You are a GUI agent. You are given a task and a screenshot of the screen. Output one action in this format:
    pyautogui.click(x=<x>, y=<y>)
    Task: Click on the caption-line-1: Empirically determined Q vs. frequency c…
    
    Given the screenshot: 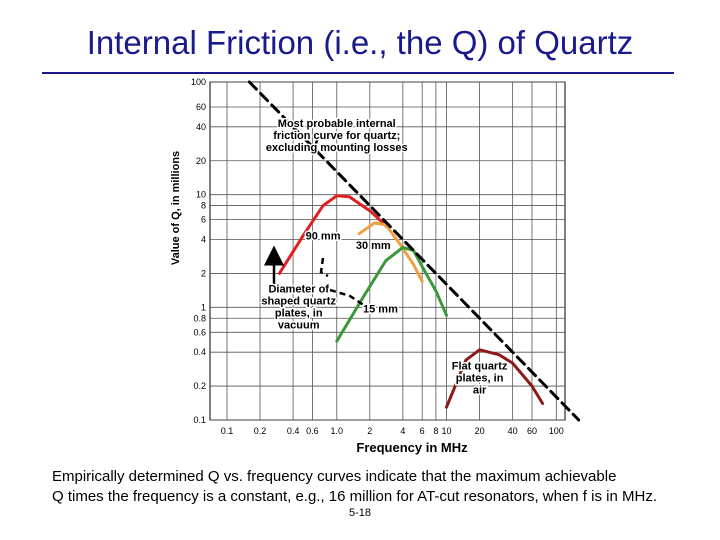 What is the action you would take?
    pyautogui.click(x=334, y=476)
    